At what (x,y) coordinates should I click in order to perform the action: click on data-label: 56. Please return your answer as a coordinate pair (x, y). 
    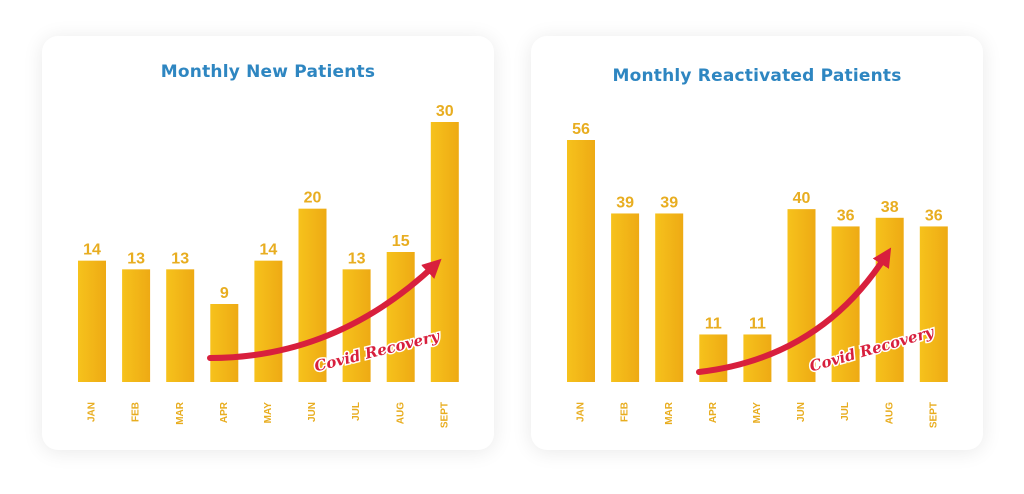
    Looking at the image, I should click on (581, 129).